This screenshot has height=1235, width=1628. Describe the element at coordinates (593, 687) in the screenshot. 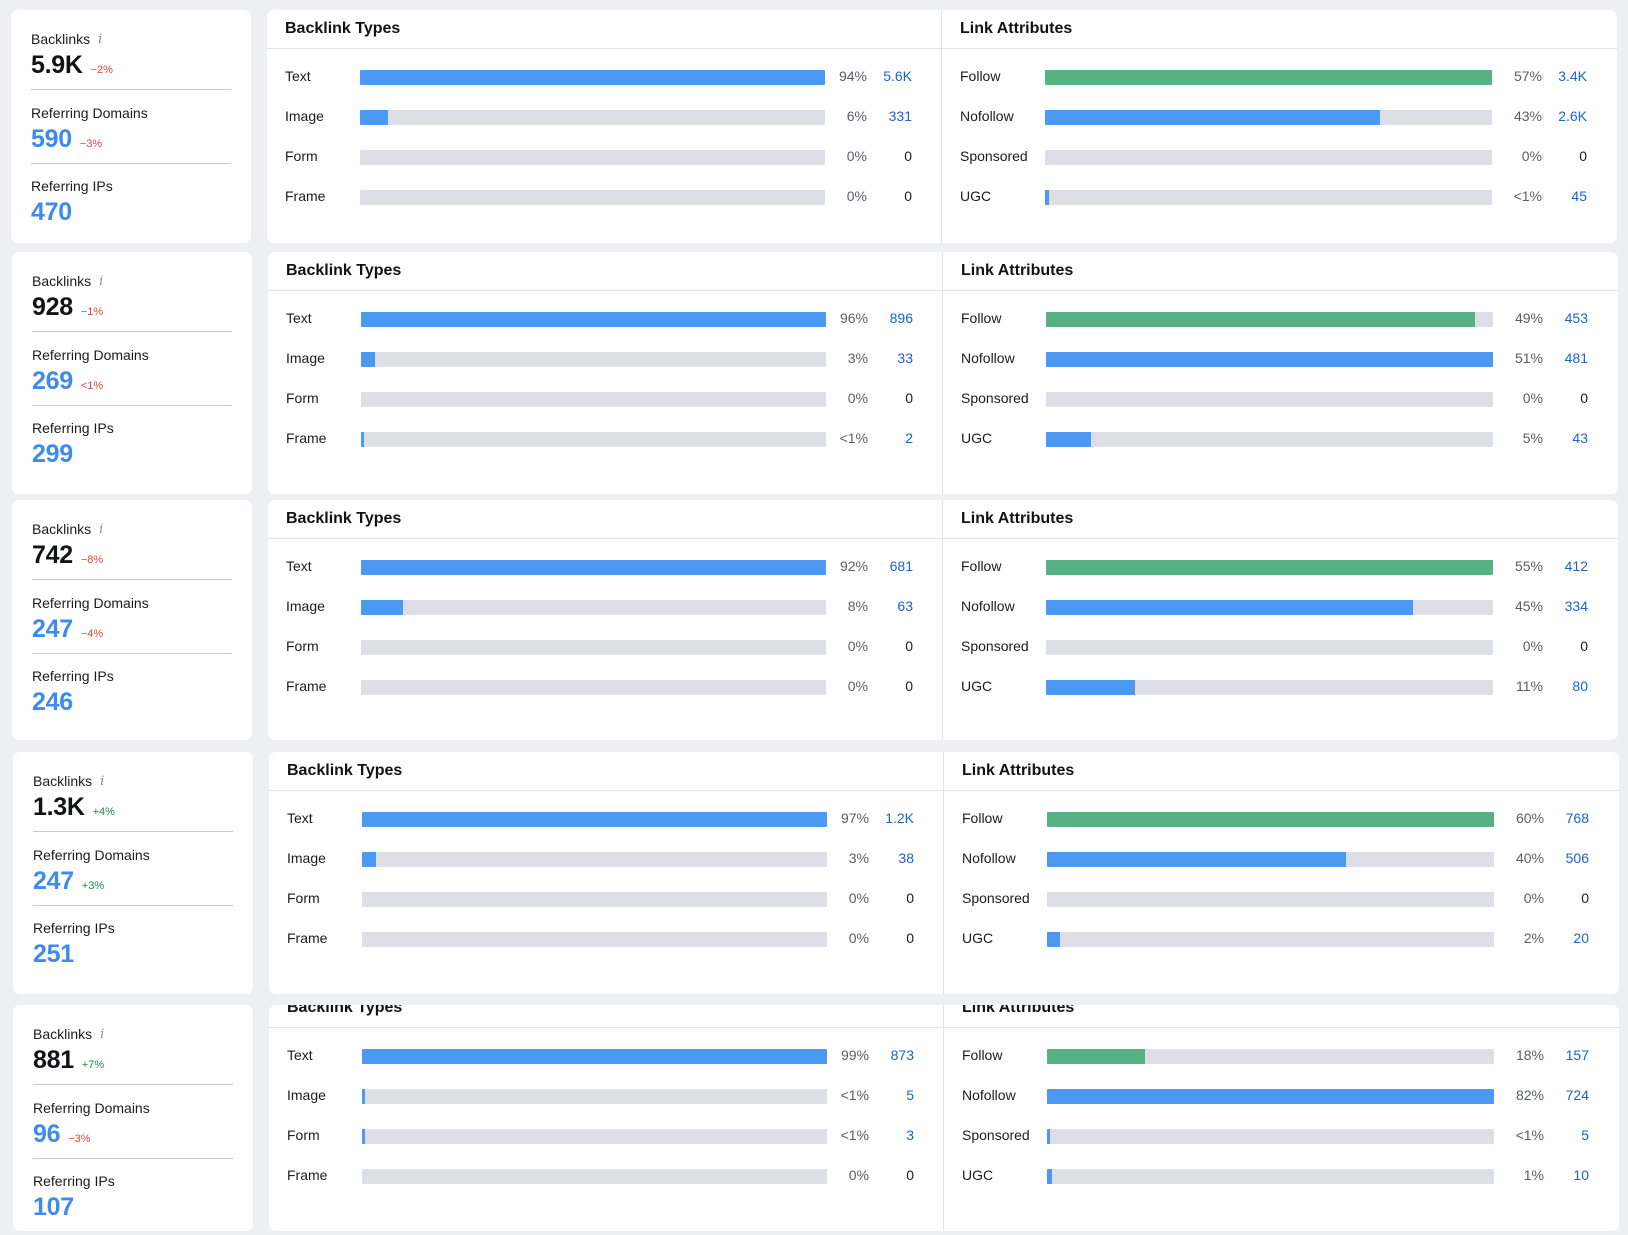

I see `bar-track` at that location.